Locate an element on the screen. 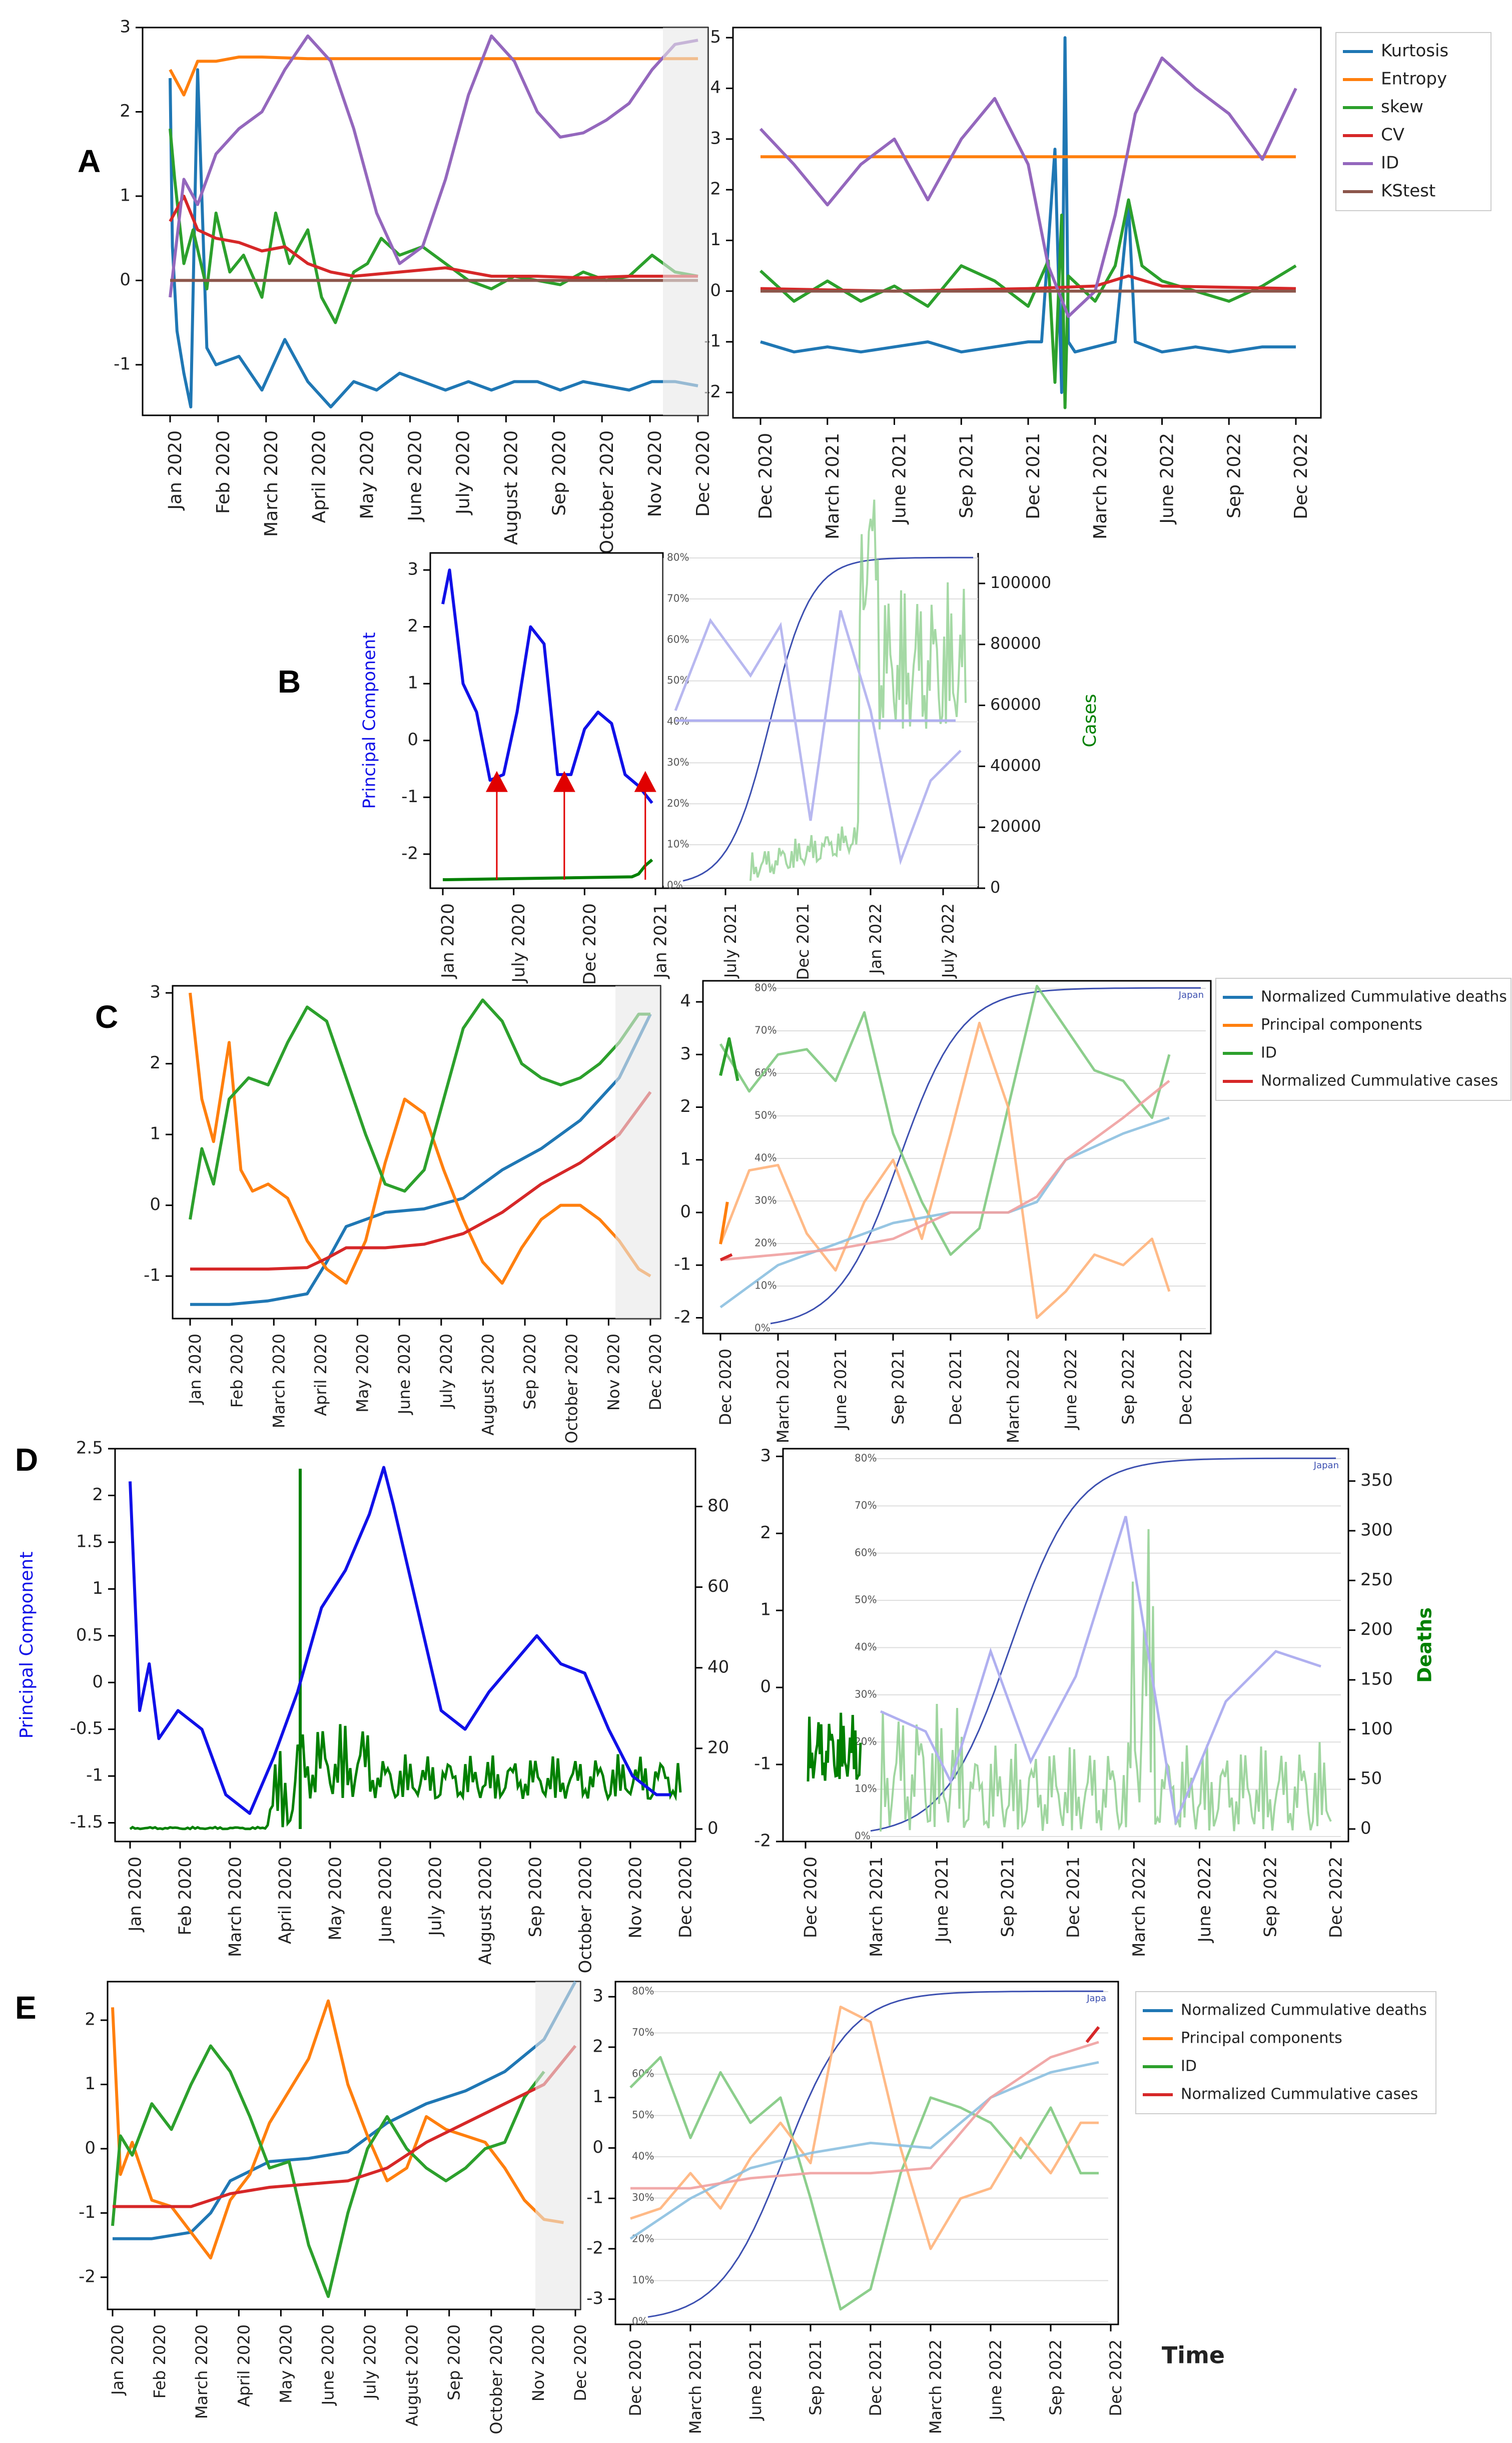  c2-axes-frame is located at coordinates (957, 1157).